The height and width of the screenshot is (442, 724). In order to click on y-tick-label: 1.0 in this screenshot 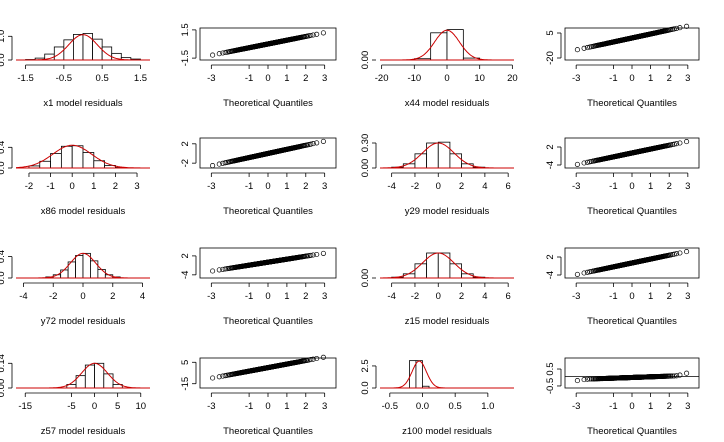, I will do `click(3, 36)`.